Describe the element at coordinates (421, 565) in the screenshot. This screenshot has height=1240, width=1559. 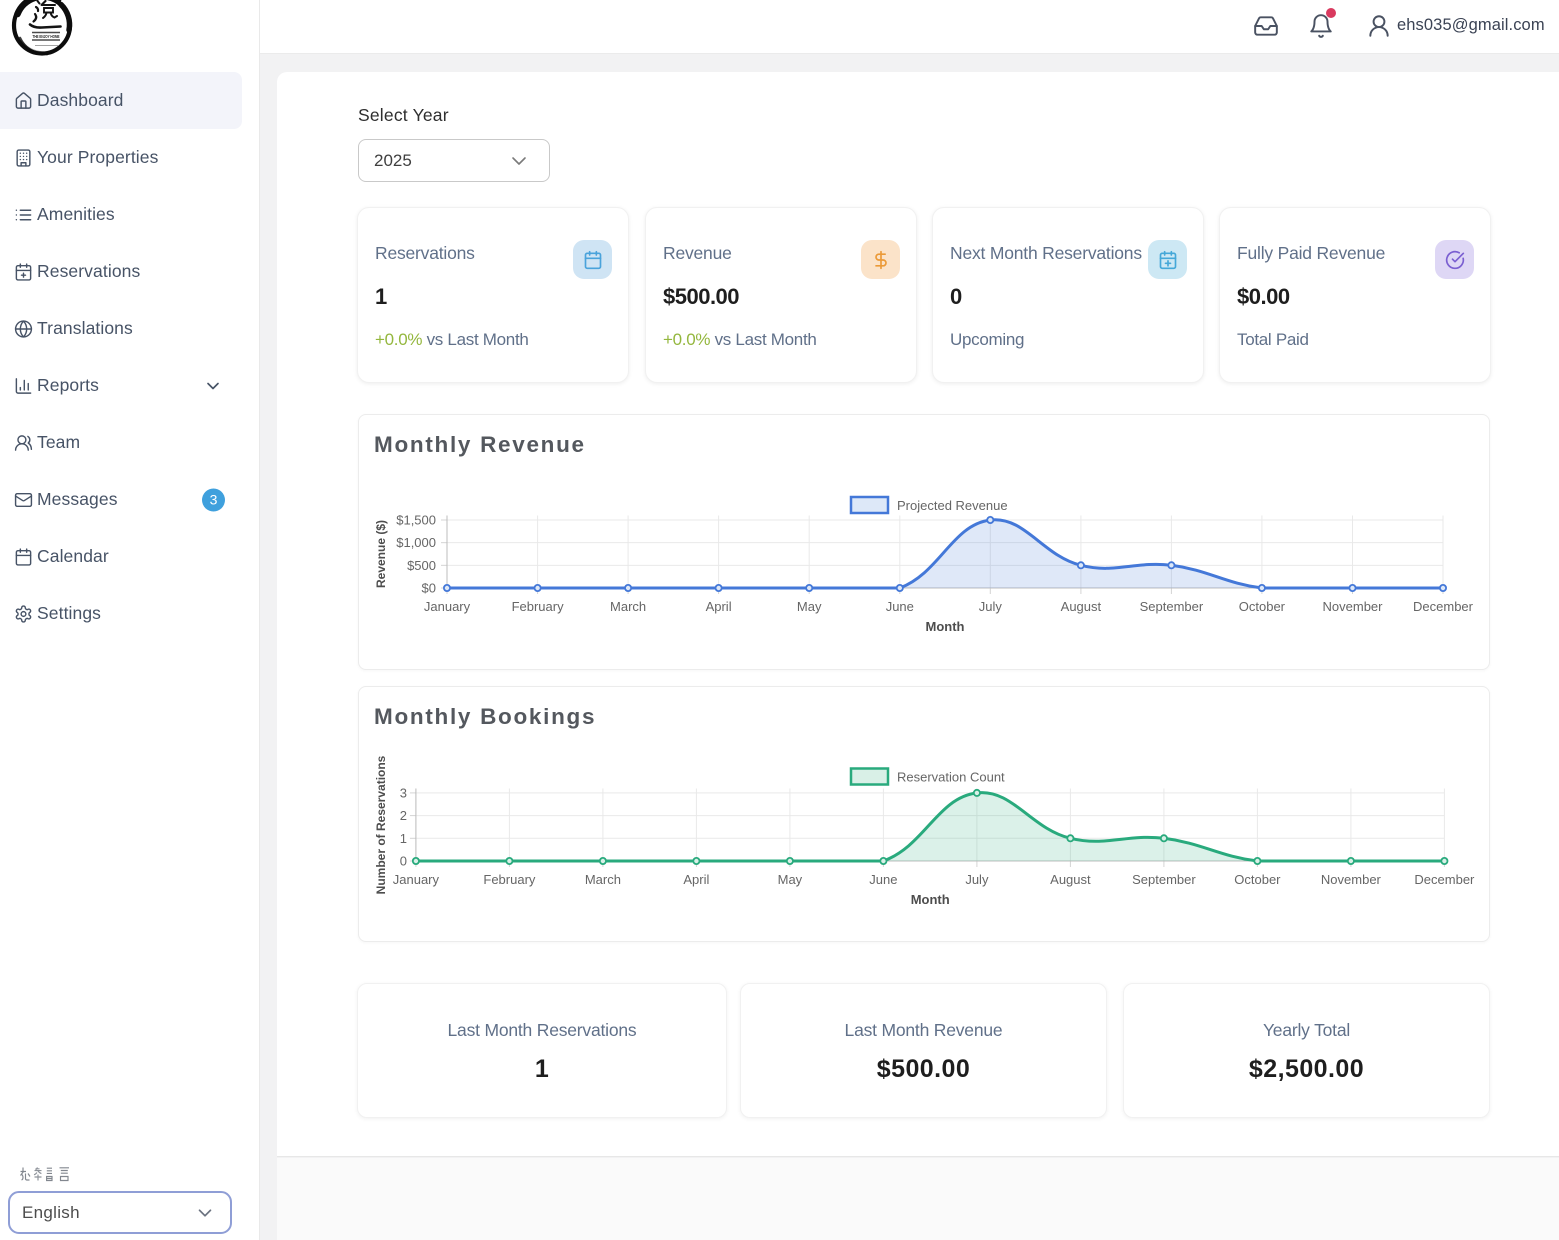
I see `svg-text: $500` at that location.